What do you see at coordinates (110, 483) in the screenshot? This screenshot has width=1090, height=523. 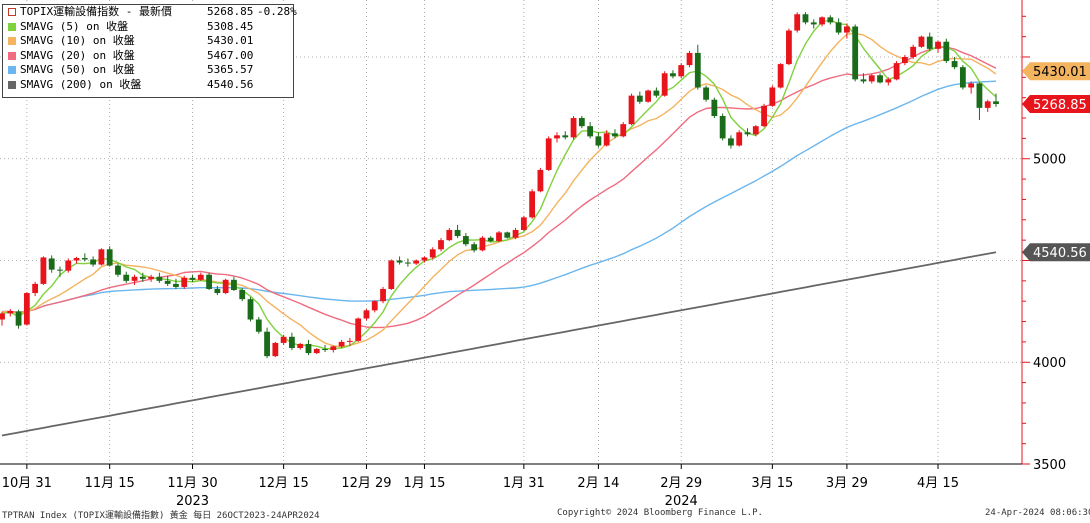 I see `x-tick-label: 11月 15` at bounding box center [110, 483].